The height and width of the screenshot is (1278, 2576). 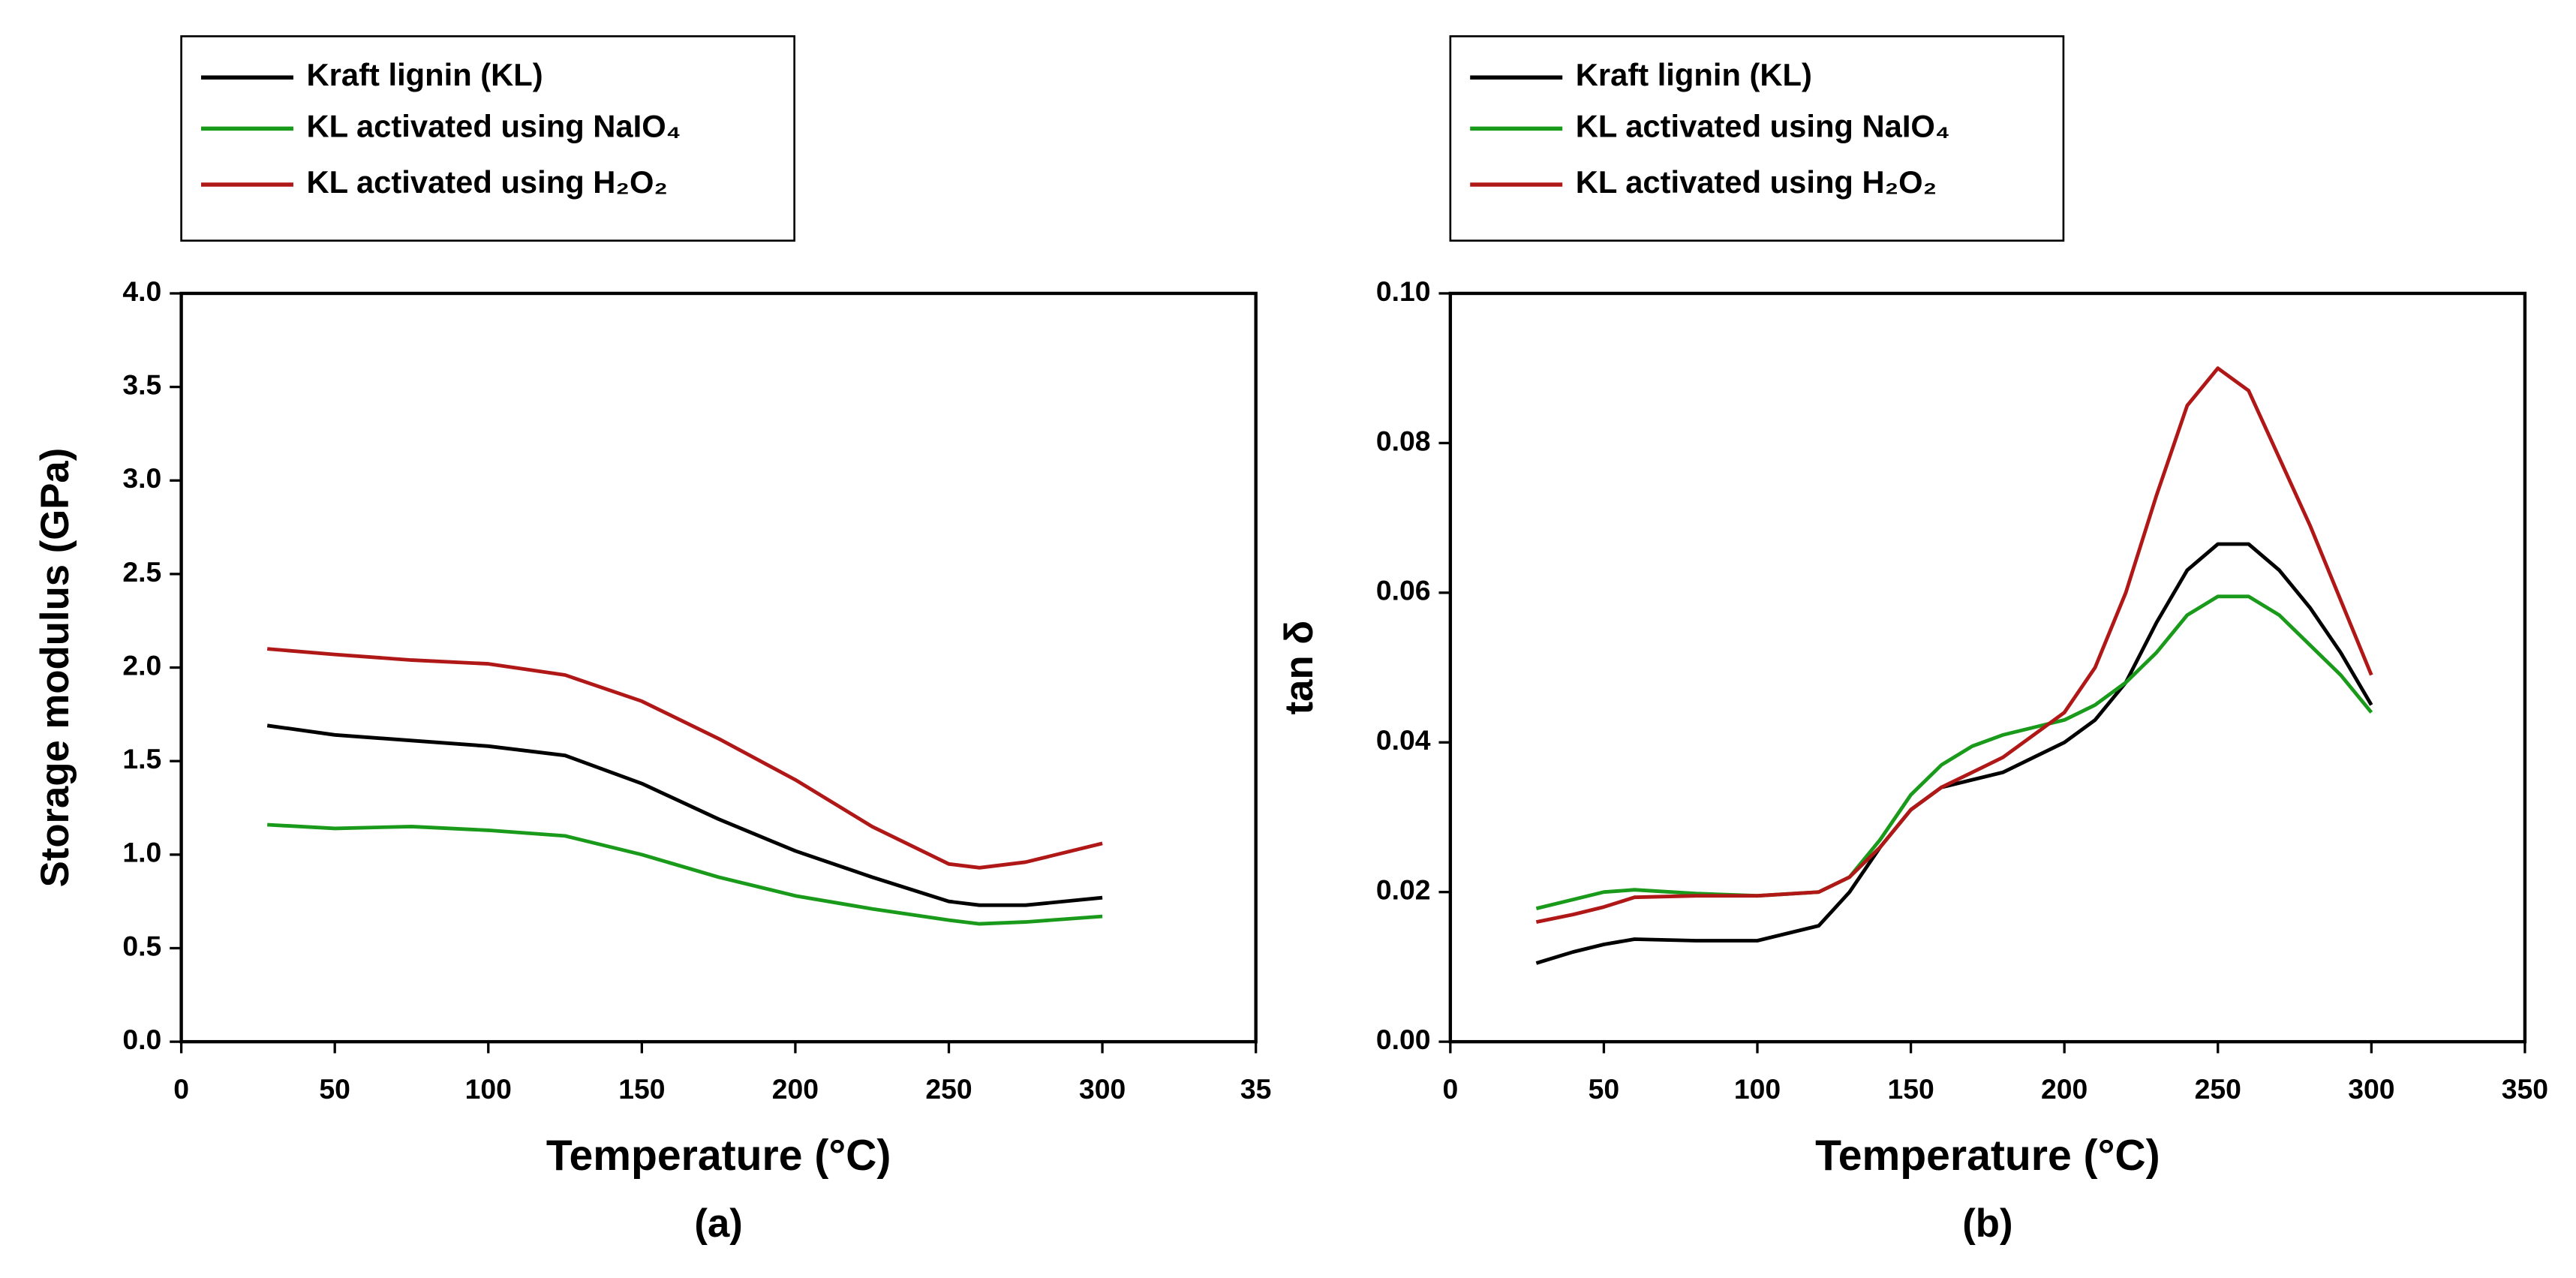 What do you see at coordinates (2525, 1089) in the screenshot?
I see `x-tick-label: 350` at bounding box center [2525, 1089].